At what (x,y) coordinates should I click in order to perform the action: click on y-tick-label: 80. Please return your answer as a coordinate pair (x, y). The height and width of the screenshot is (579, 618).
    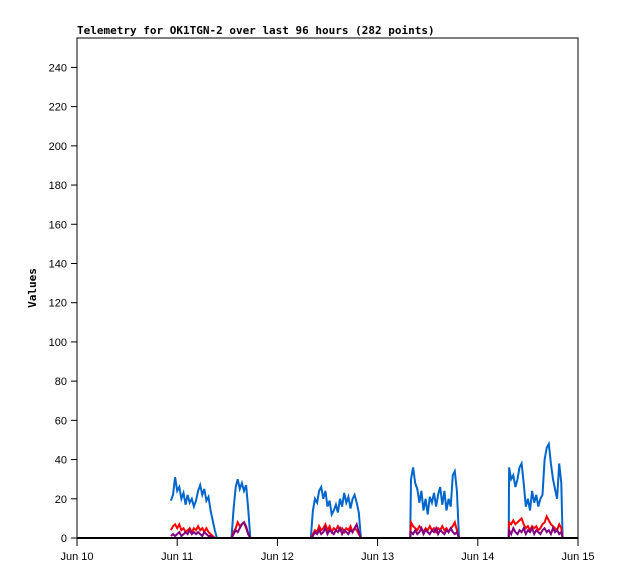
    Looking at the image, I should click on (61, 382).